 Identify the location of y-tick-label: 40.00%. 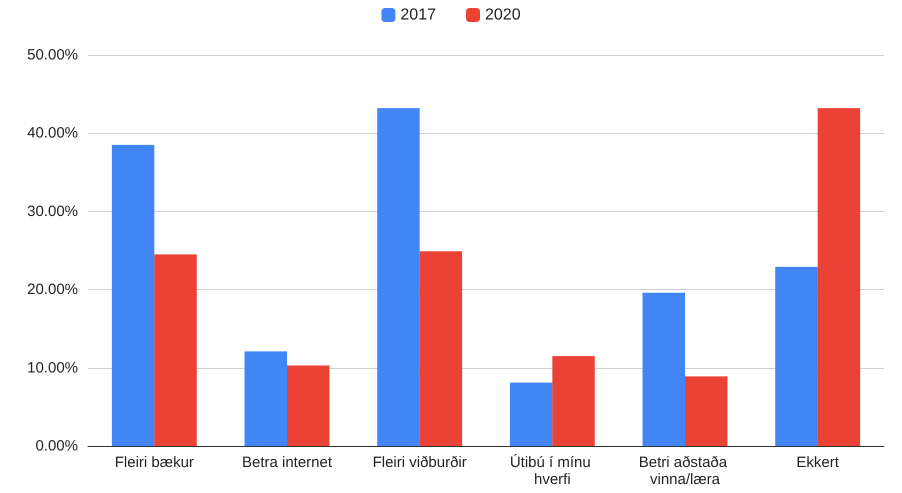
(52, 133).